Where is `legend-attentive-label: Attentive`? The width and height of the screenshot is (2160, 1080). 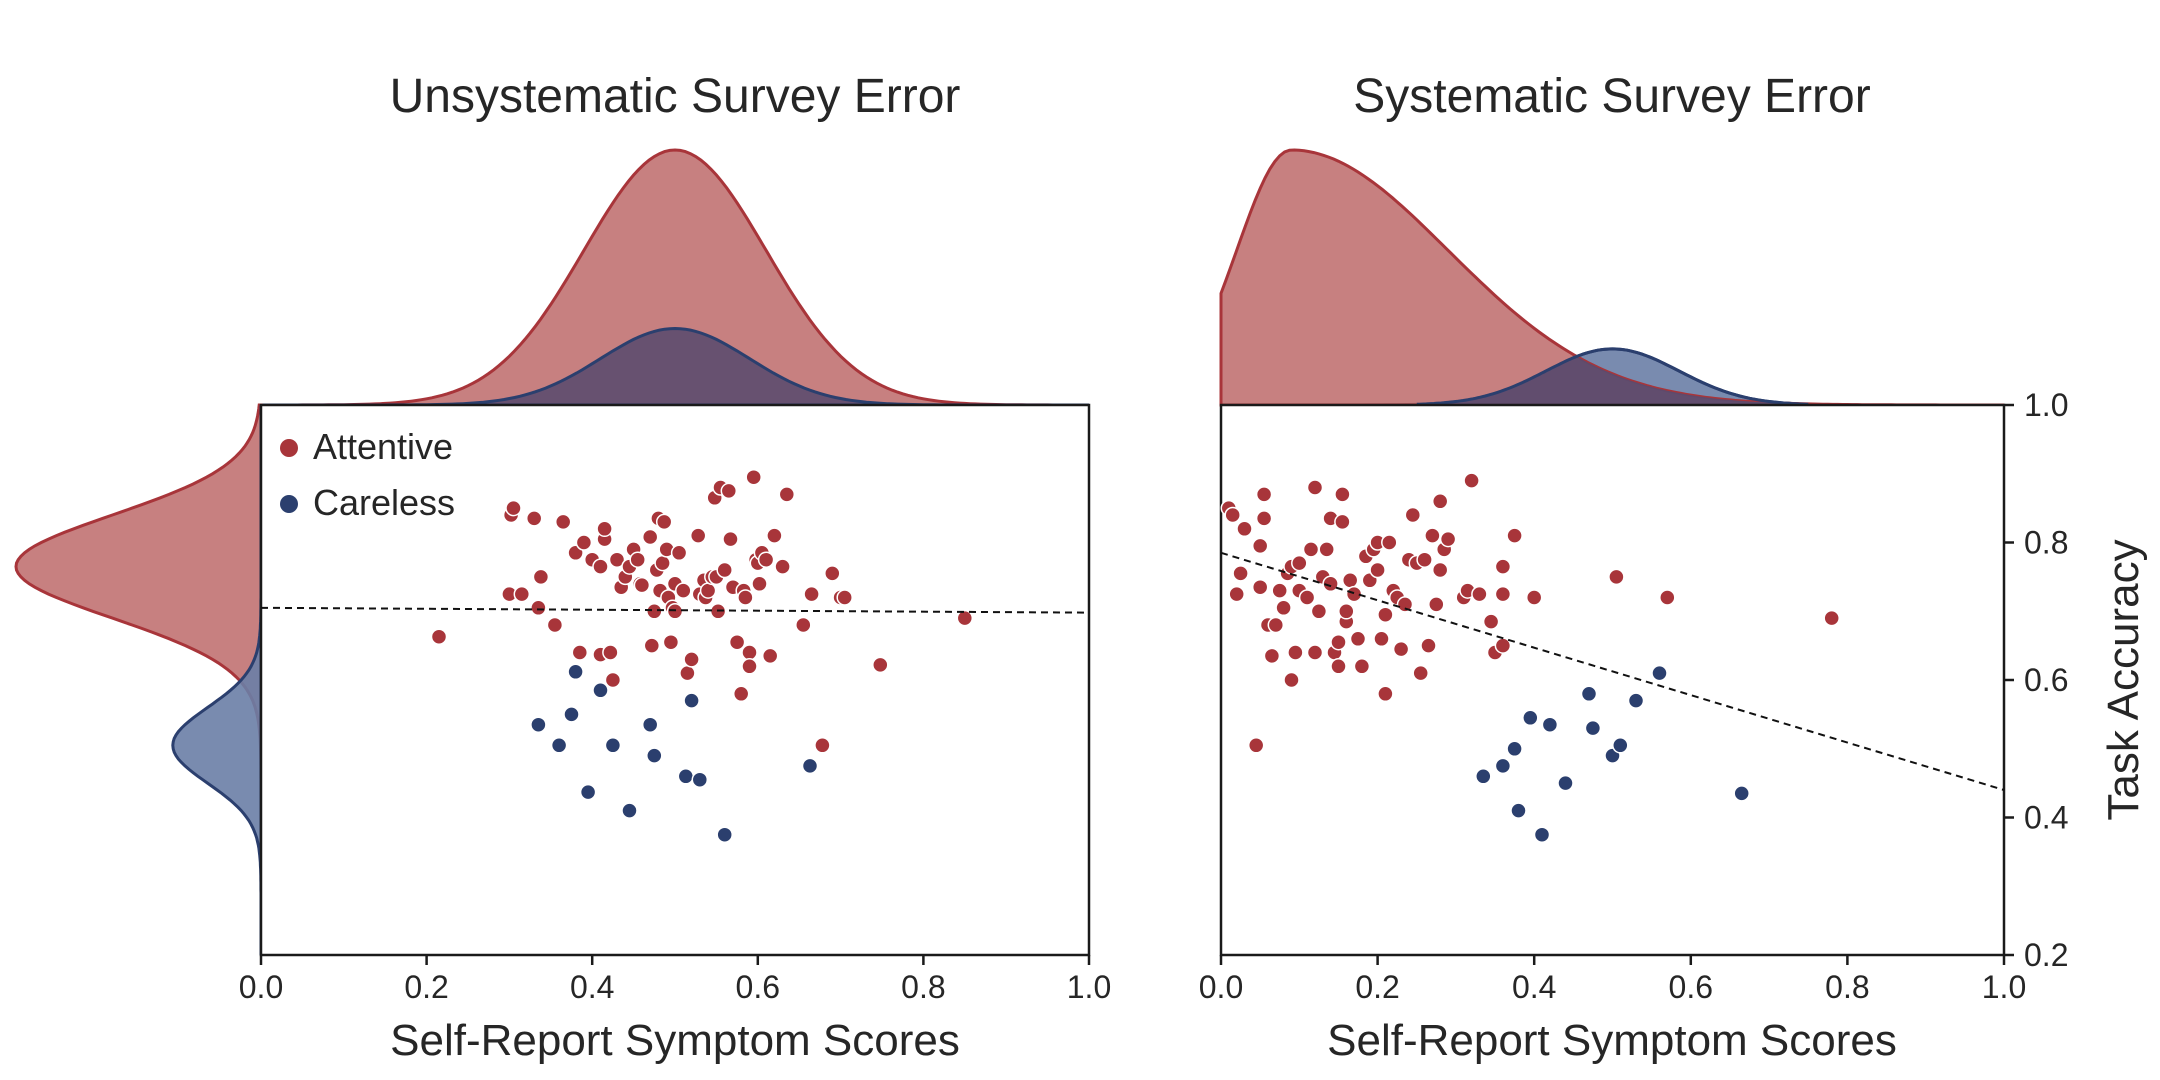
legend-attentive-label: Attentive is located at coordinates (383, 446).